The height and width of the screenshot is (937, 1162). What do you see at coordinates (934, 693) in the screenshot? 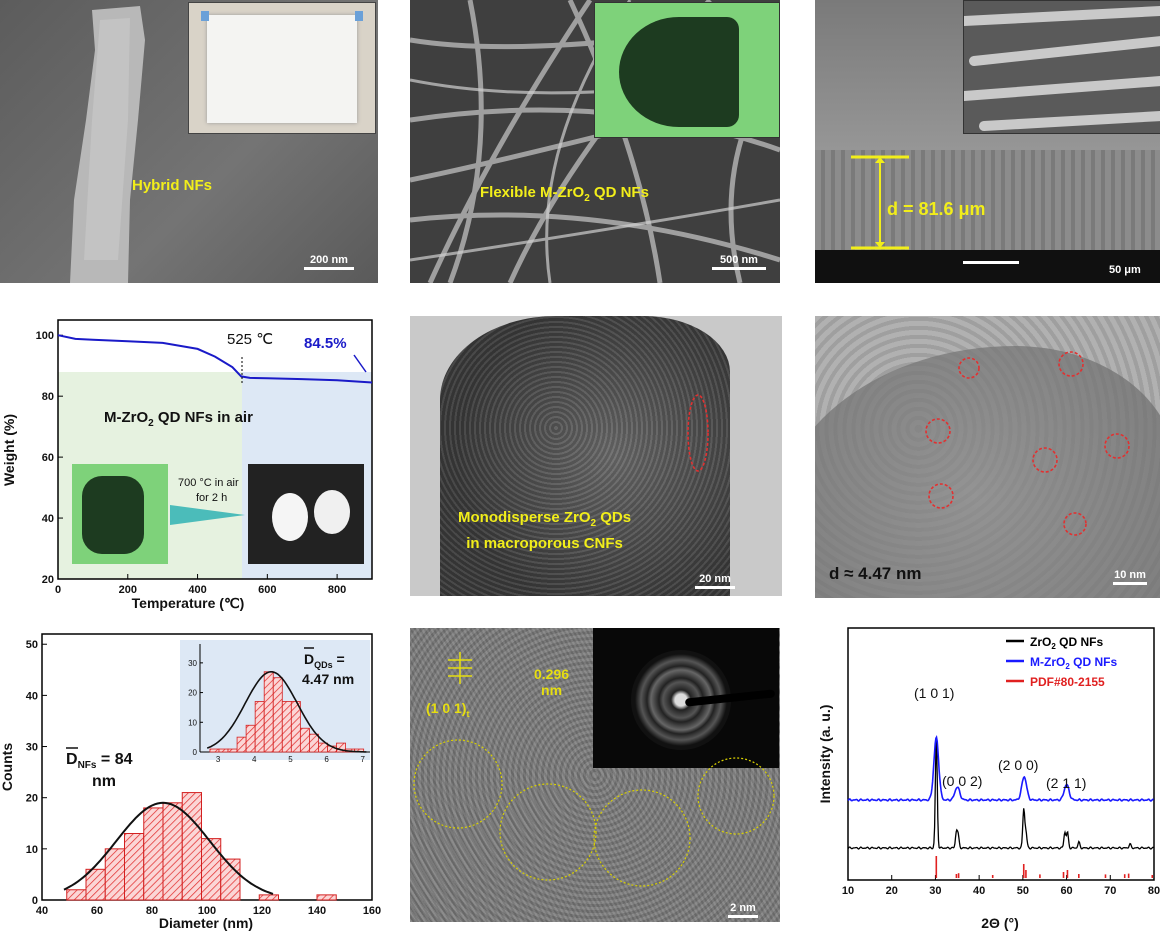
I see `peak-label-101: (1 0 1)` at bounding box center [934, 693].